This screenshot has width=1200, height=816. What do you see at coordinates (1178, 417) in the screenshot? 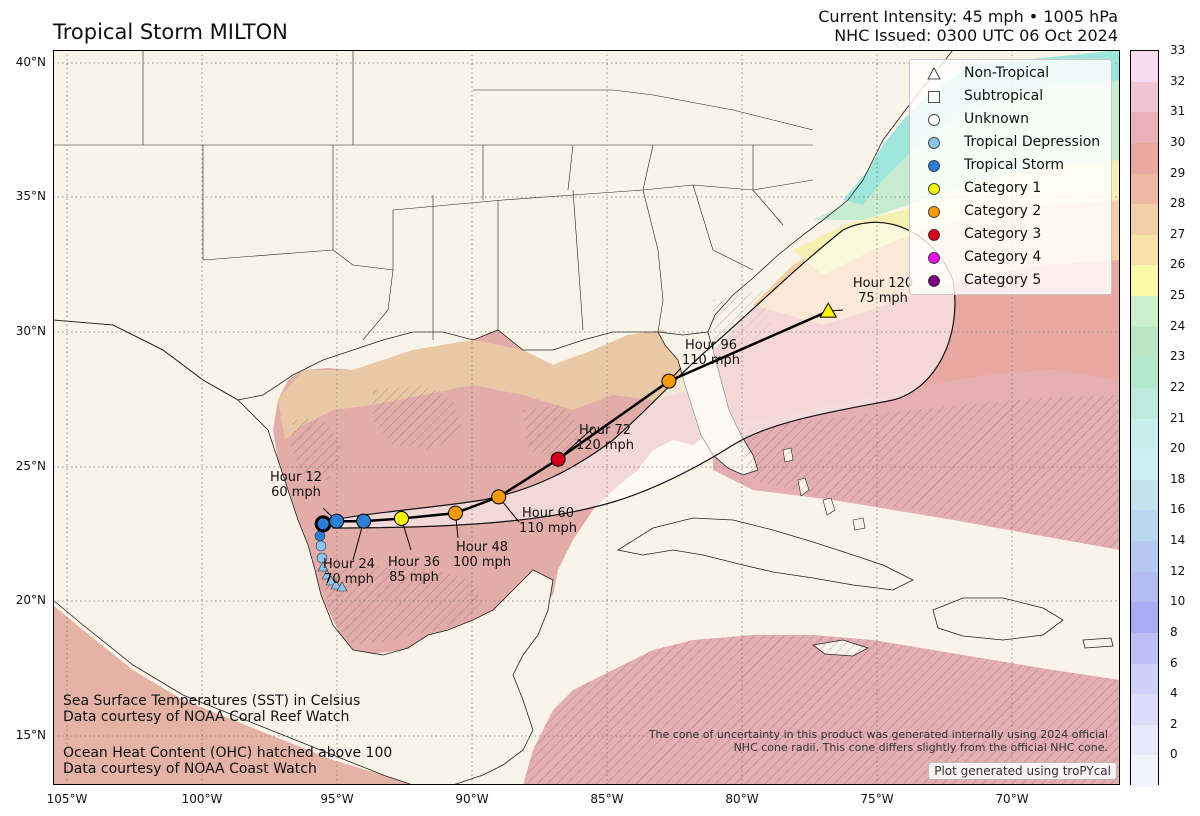
I see `colorbar-tick: 21` at bounding box center [1178, 417].